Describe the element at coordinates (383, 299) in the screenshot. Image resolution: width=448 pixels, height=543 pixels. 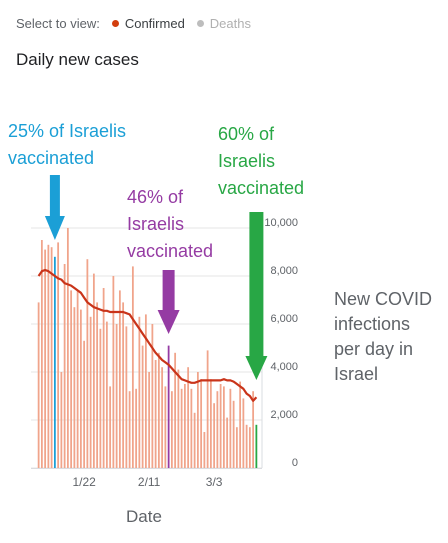
I see `side-caption-line-1: New COVID` at that location.